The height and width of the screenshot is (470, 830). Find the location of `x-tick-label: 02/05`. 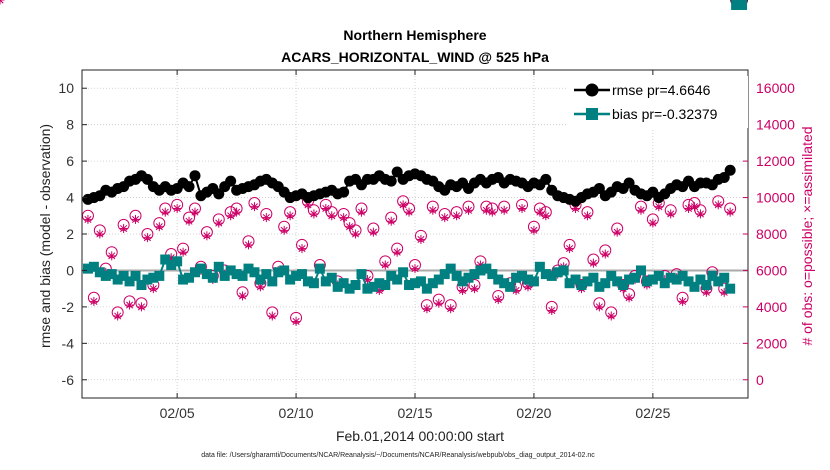

x-tick-label: 02/05 is located at coordinates (177, 413).